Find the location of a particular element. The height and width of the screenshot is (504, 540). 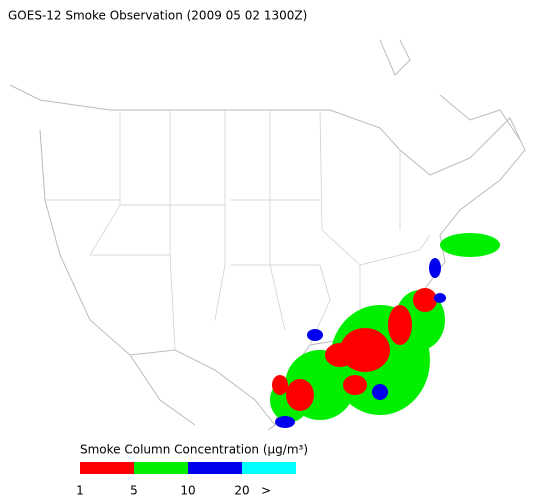

legend-tick-label: 10 is located at coordinates (187, 491).